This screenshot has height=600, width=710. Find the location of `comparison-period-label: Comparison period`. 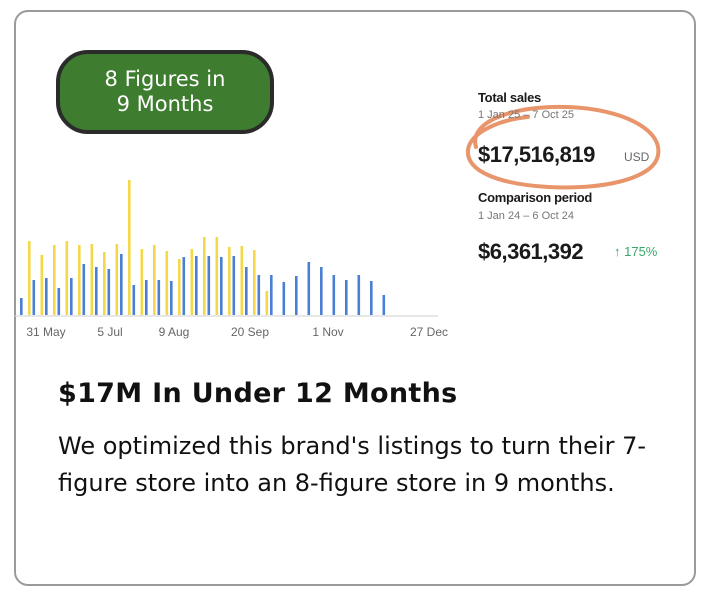

comparison-period-label: Comparison period is located at coordinates (535, 197).